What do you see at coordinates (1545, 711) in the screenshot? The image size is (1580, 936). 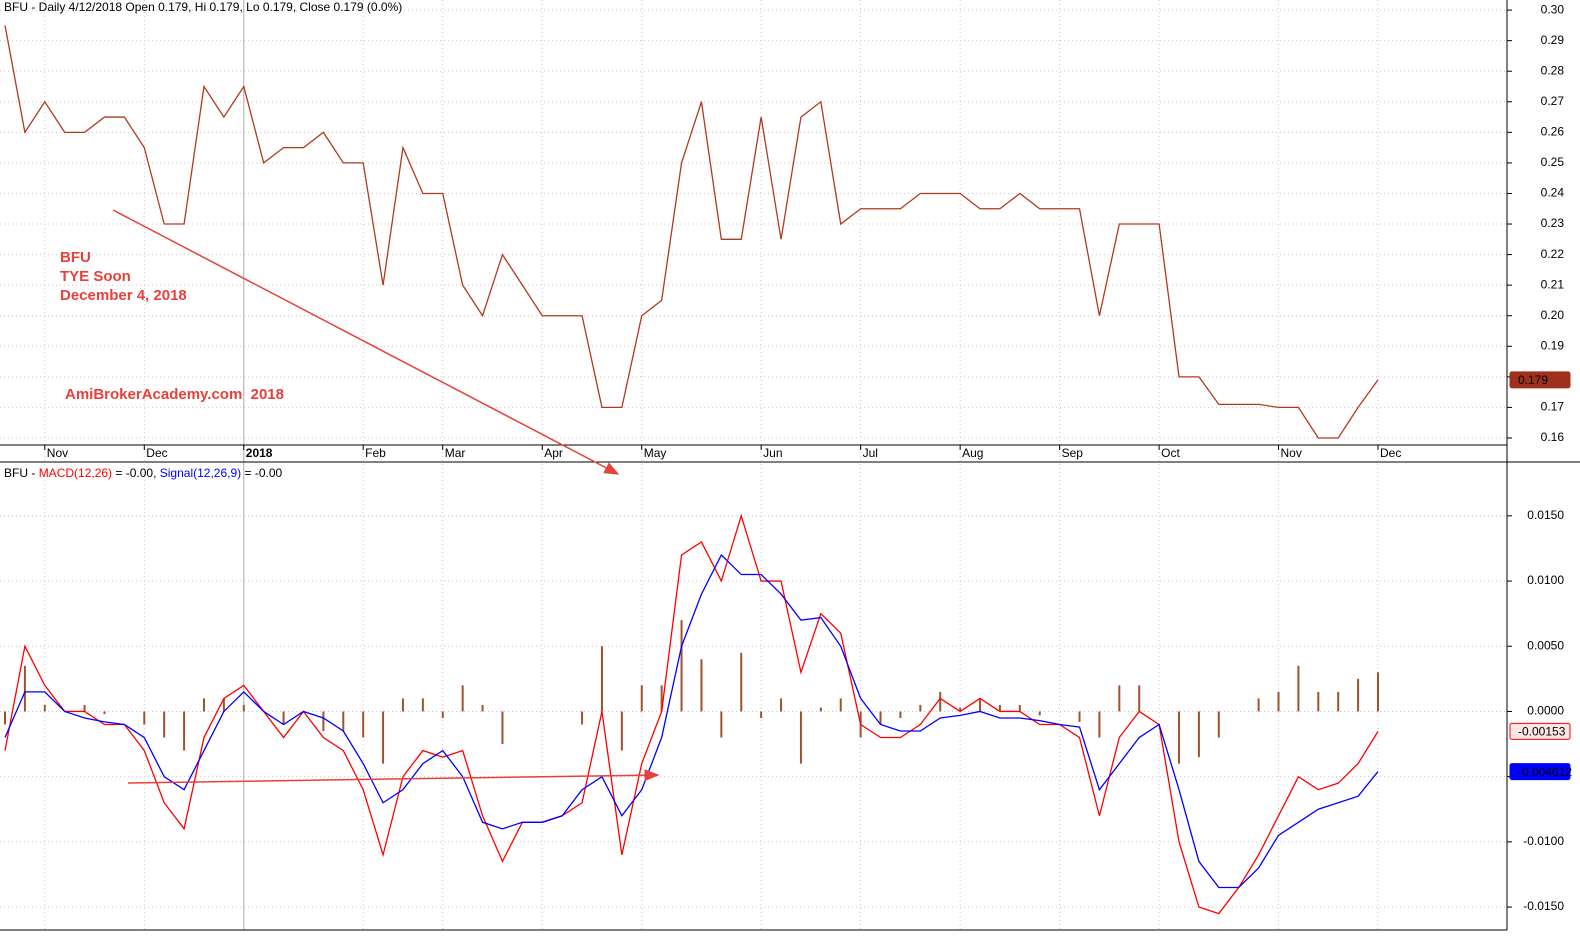 I see `y-tick-label: 0.0000` at bounding box center [1545, 711].